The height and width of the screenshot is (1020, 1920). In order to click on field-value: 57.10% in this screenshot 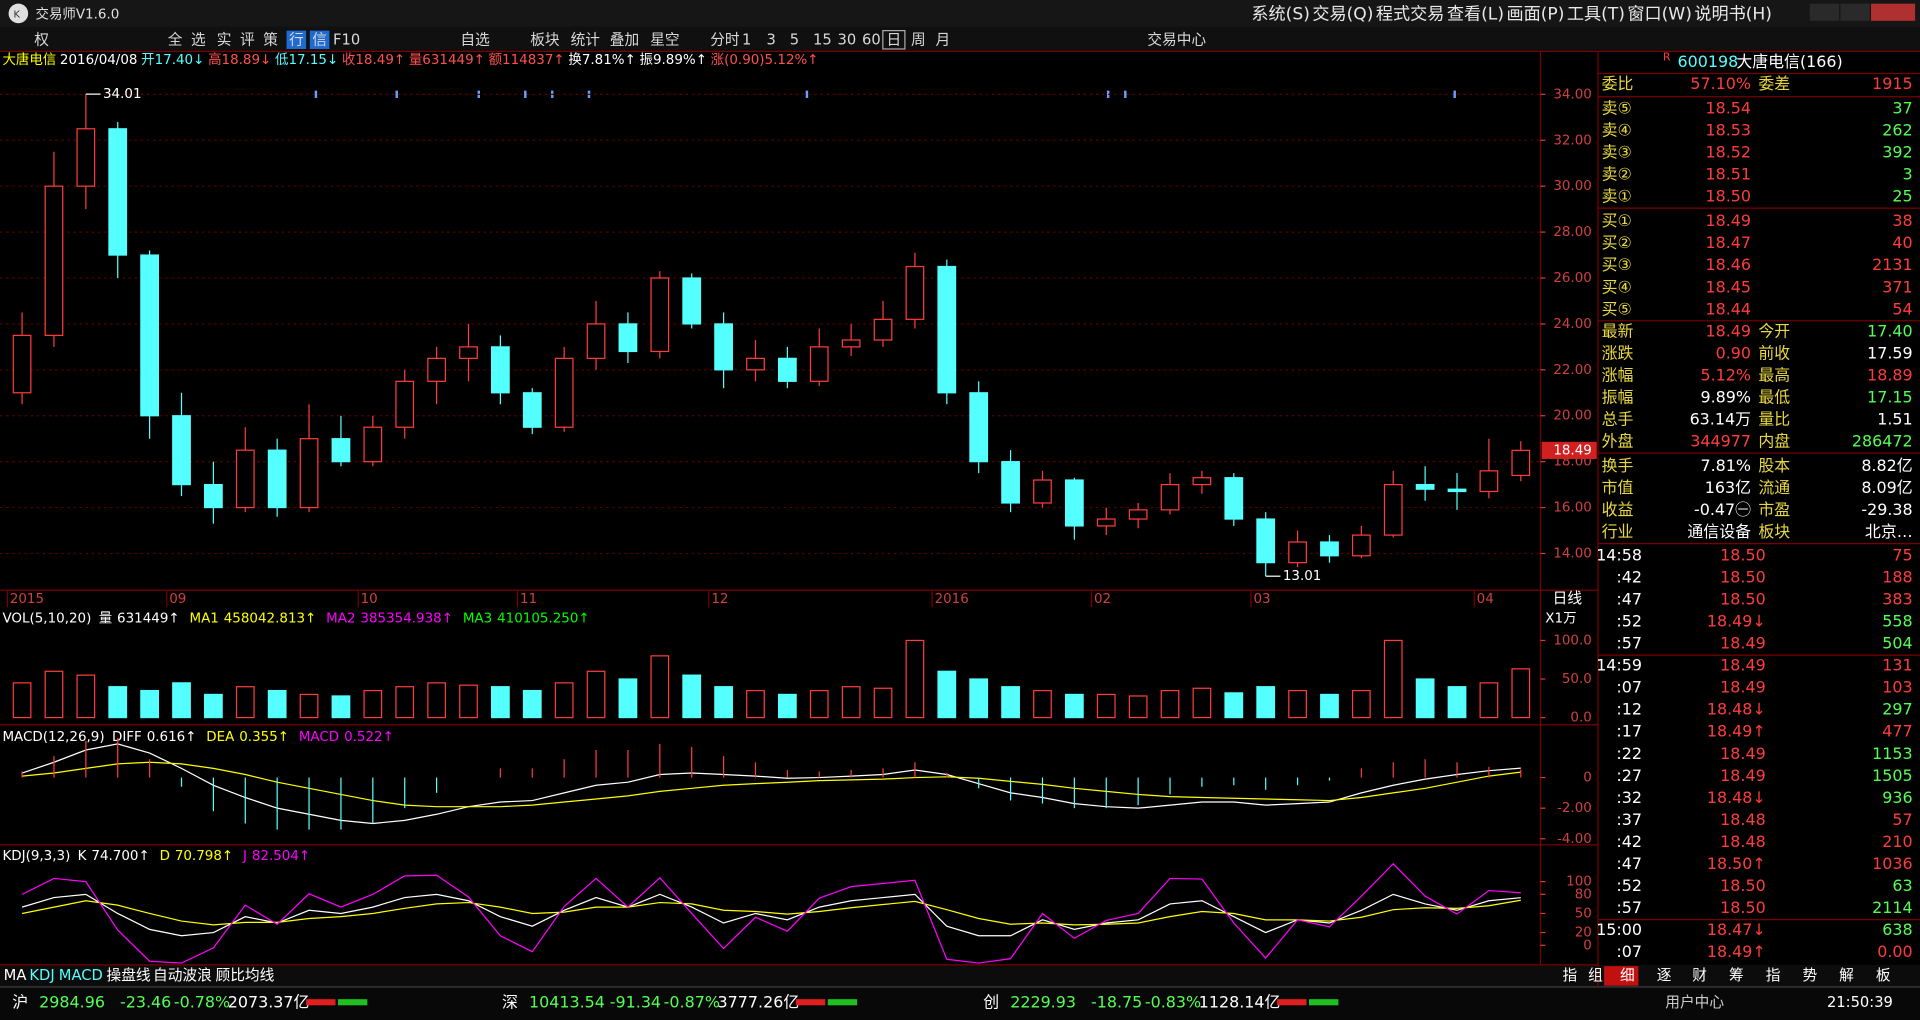, I will do `click(1720, 83)`.